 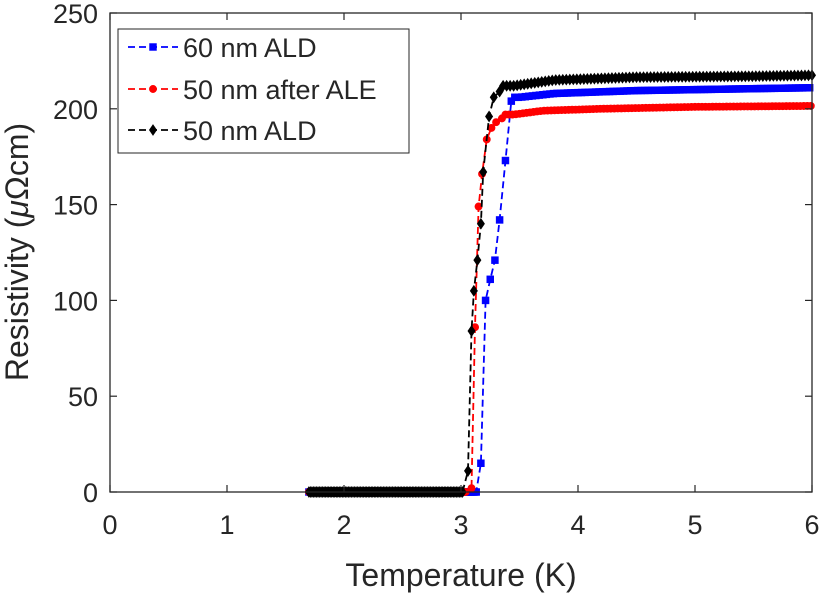 I want to click on x-tick-label: 0, so click(x=109, y=525).